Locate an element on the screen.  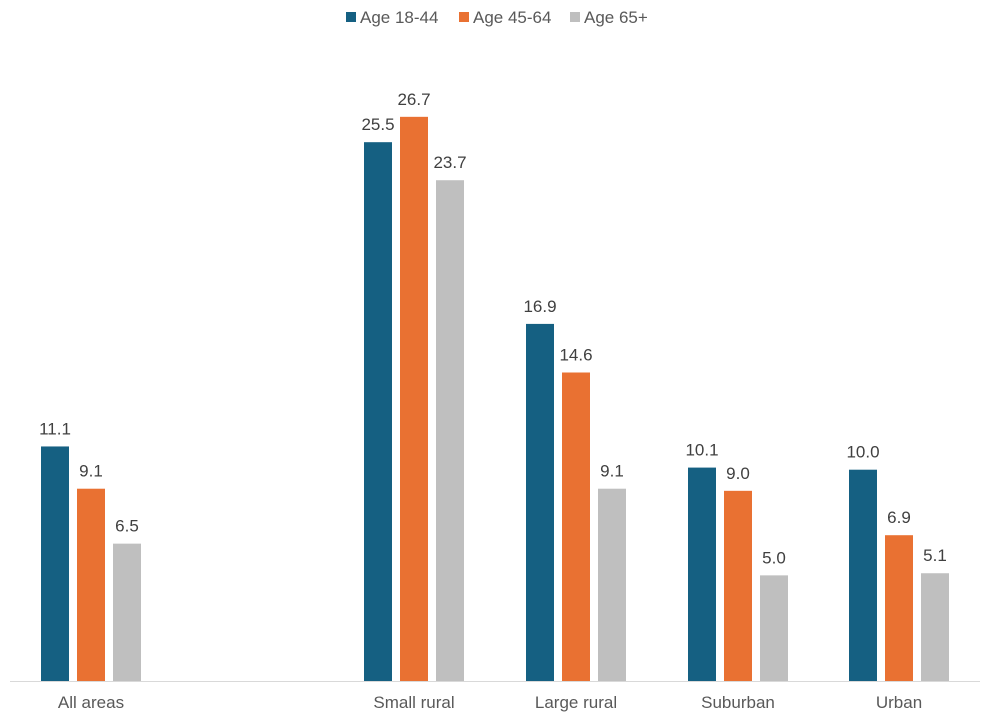
data-label: 23.7 is located at coordinates (449, 162).